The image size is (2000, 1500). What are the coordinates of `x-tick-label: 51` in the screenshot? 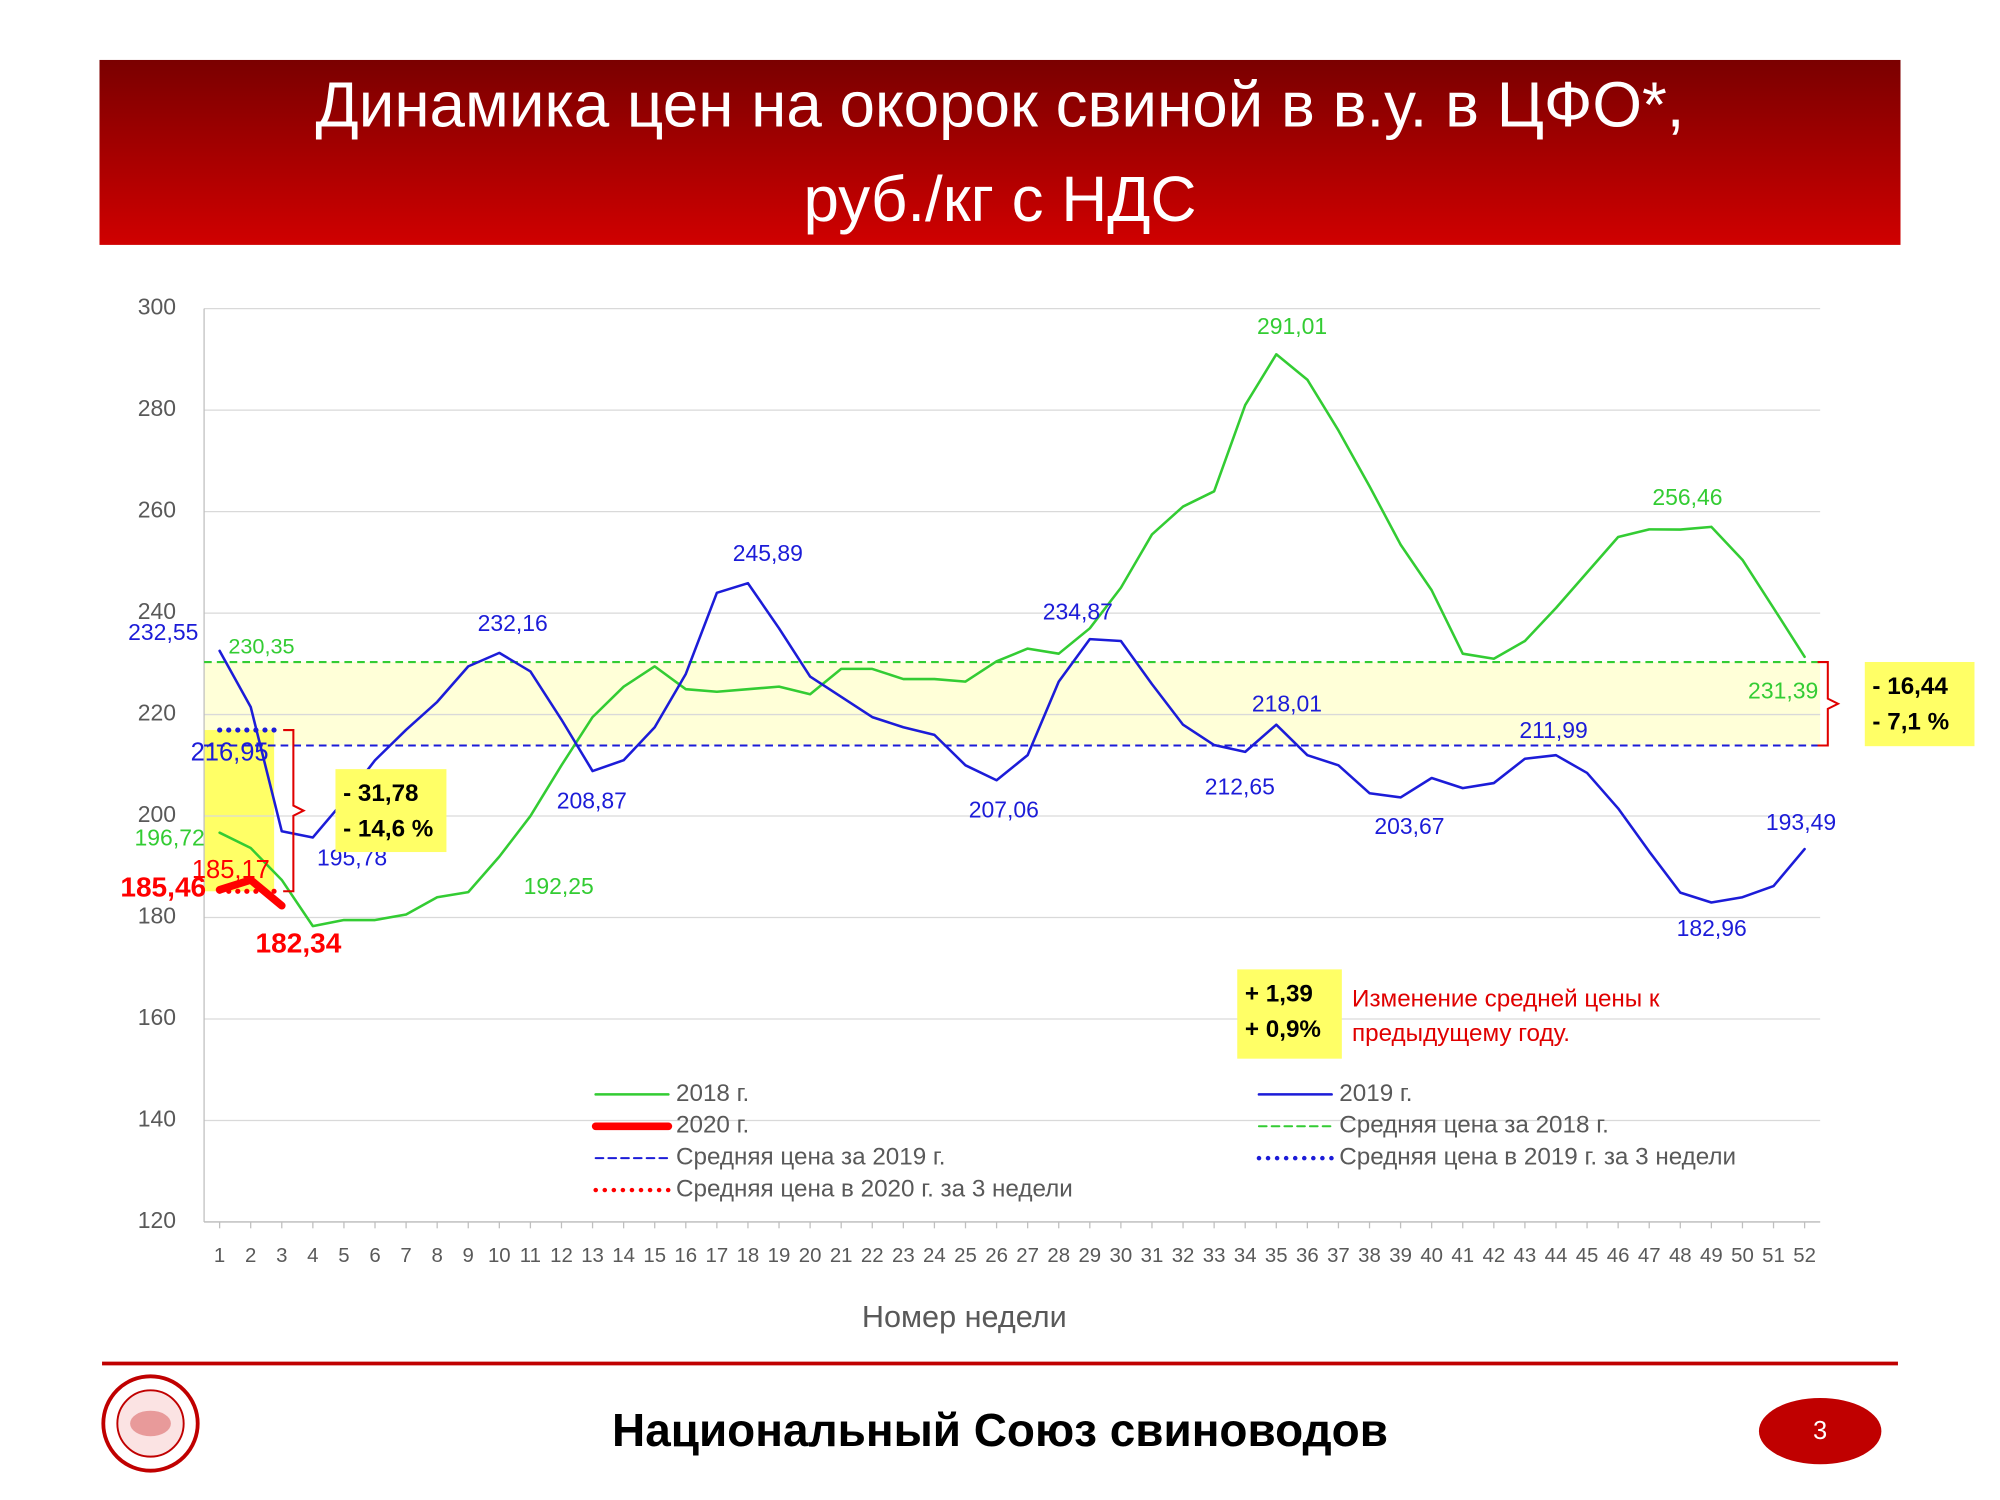 It's located at (1773, 1256).